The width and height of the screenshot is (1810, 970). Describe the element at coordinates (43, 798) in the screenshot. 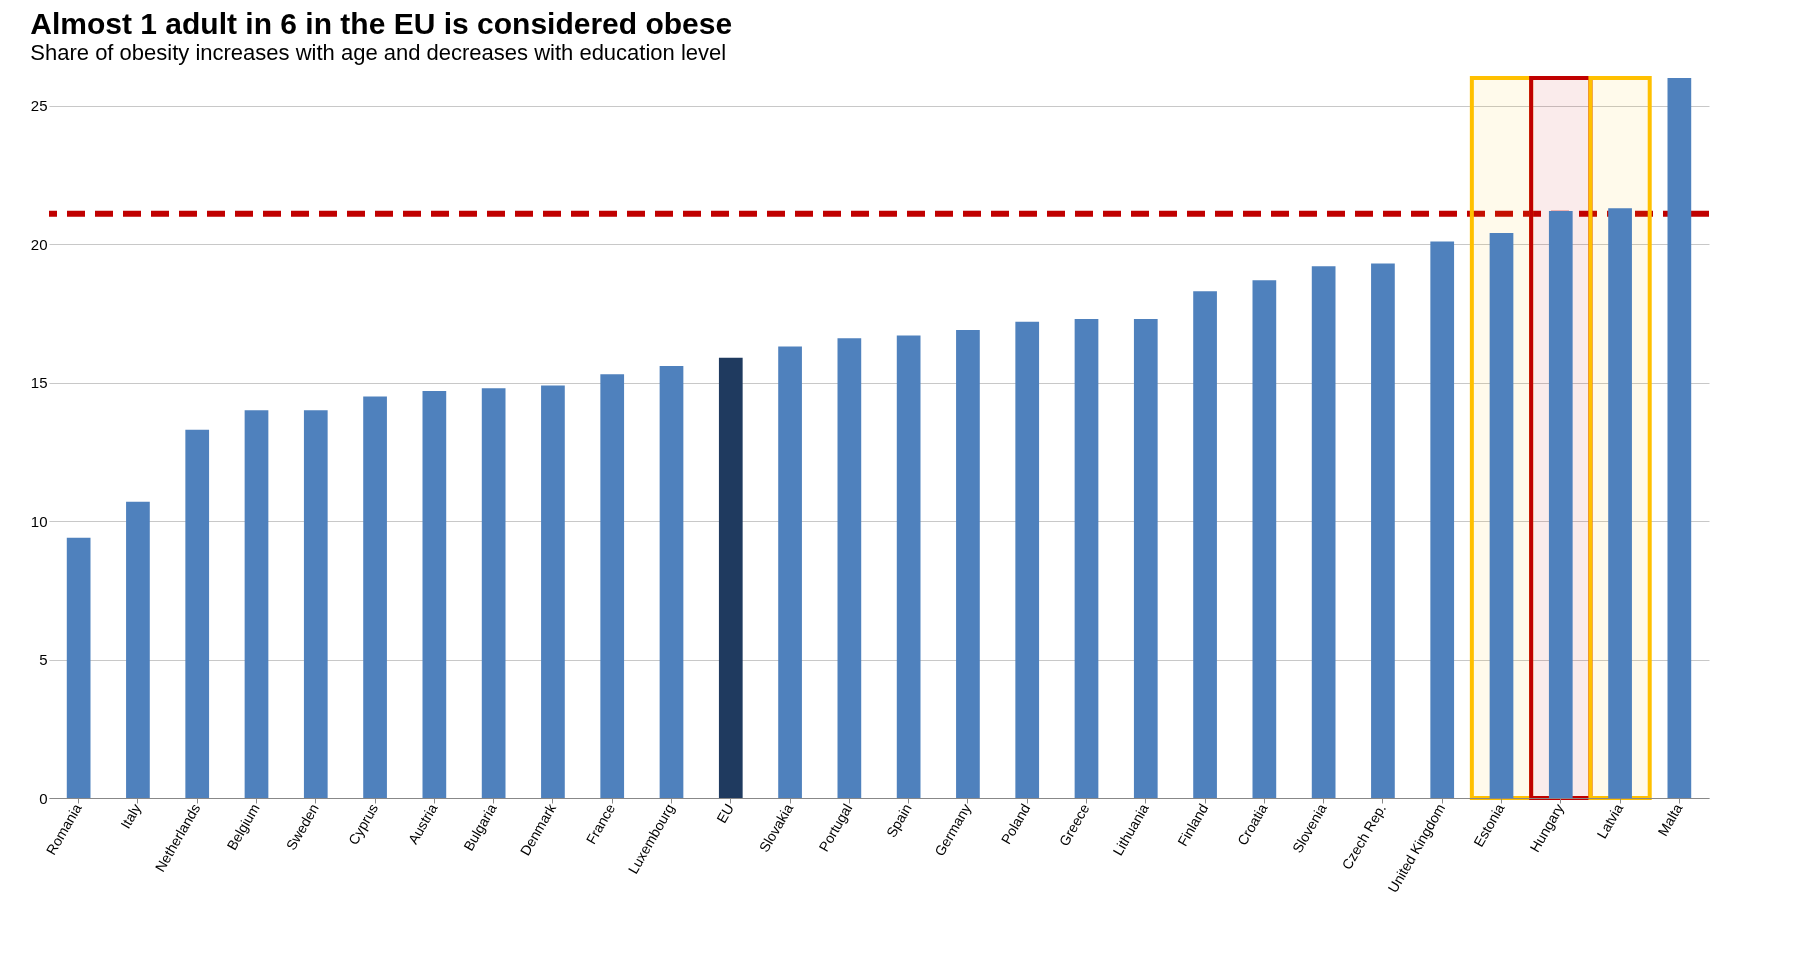

I see `y-tick-label: 0` at that location.